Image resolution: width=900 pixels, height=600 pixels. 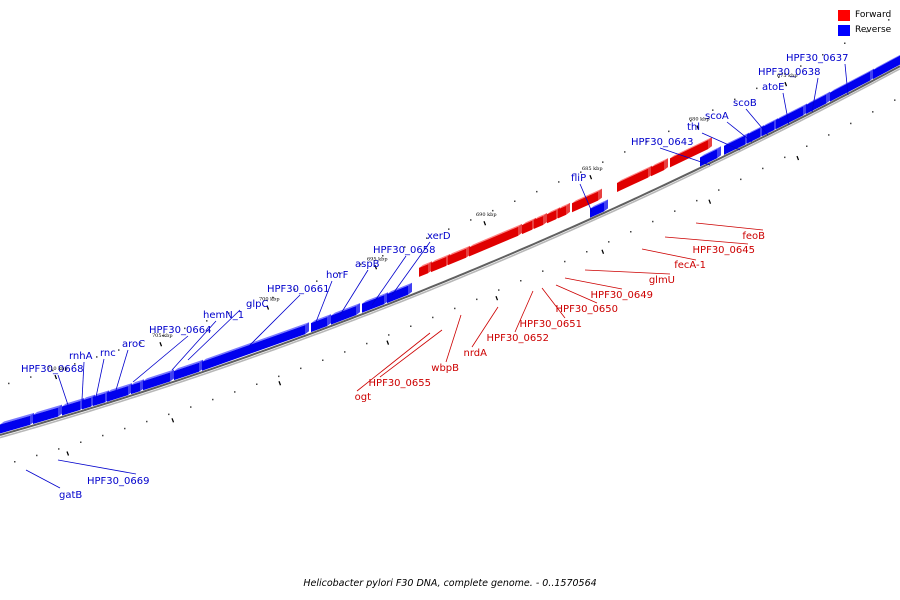 I want to click on label-aroC: aroC, so click(x=133, y=344).